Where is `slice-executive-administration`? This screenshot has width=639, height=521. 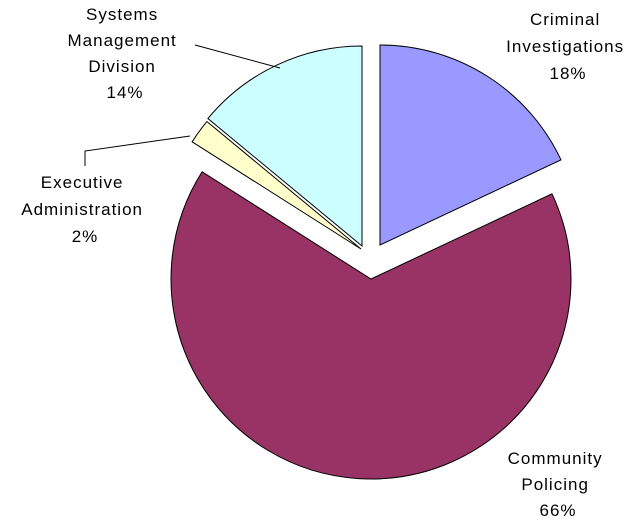
slice-executive-administration is located at coordinates (276, 185).